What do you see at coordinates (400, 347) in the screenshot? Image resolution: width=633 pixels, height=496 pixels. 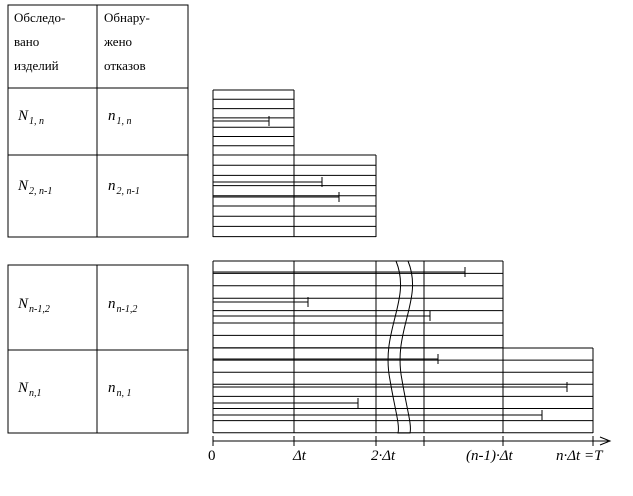 I see `break` at bounding box center [400, 347].